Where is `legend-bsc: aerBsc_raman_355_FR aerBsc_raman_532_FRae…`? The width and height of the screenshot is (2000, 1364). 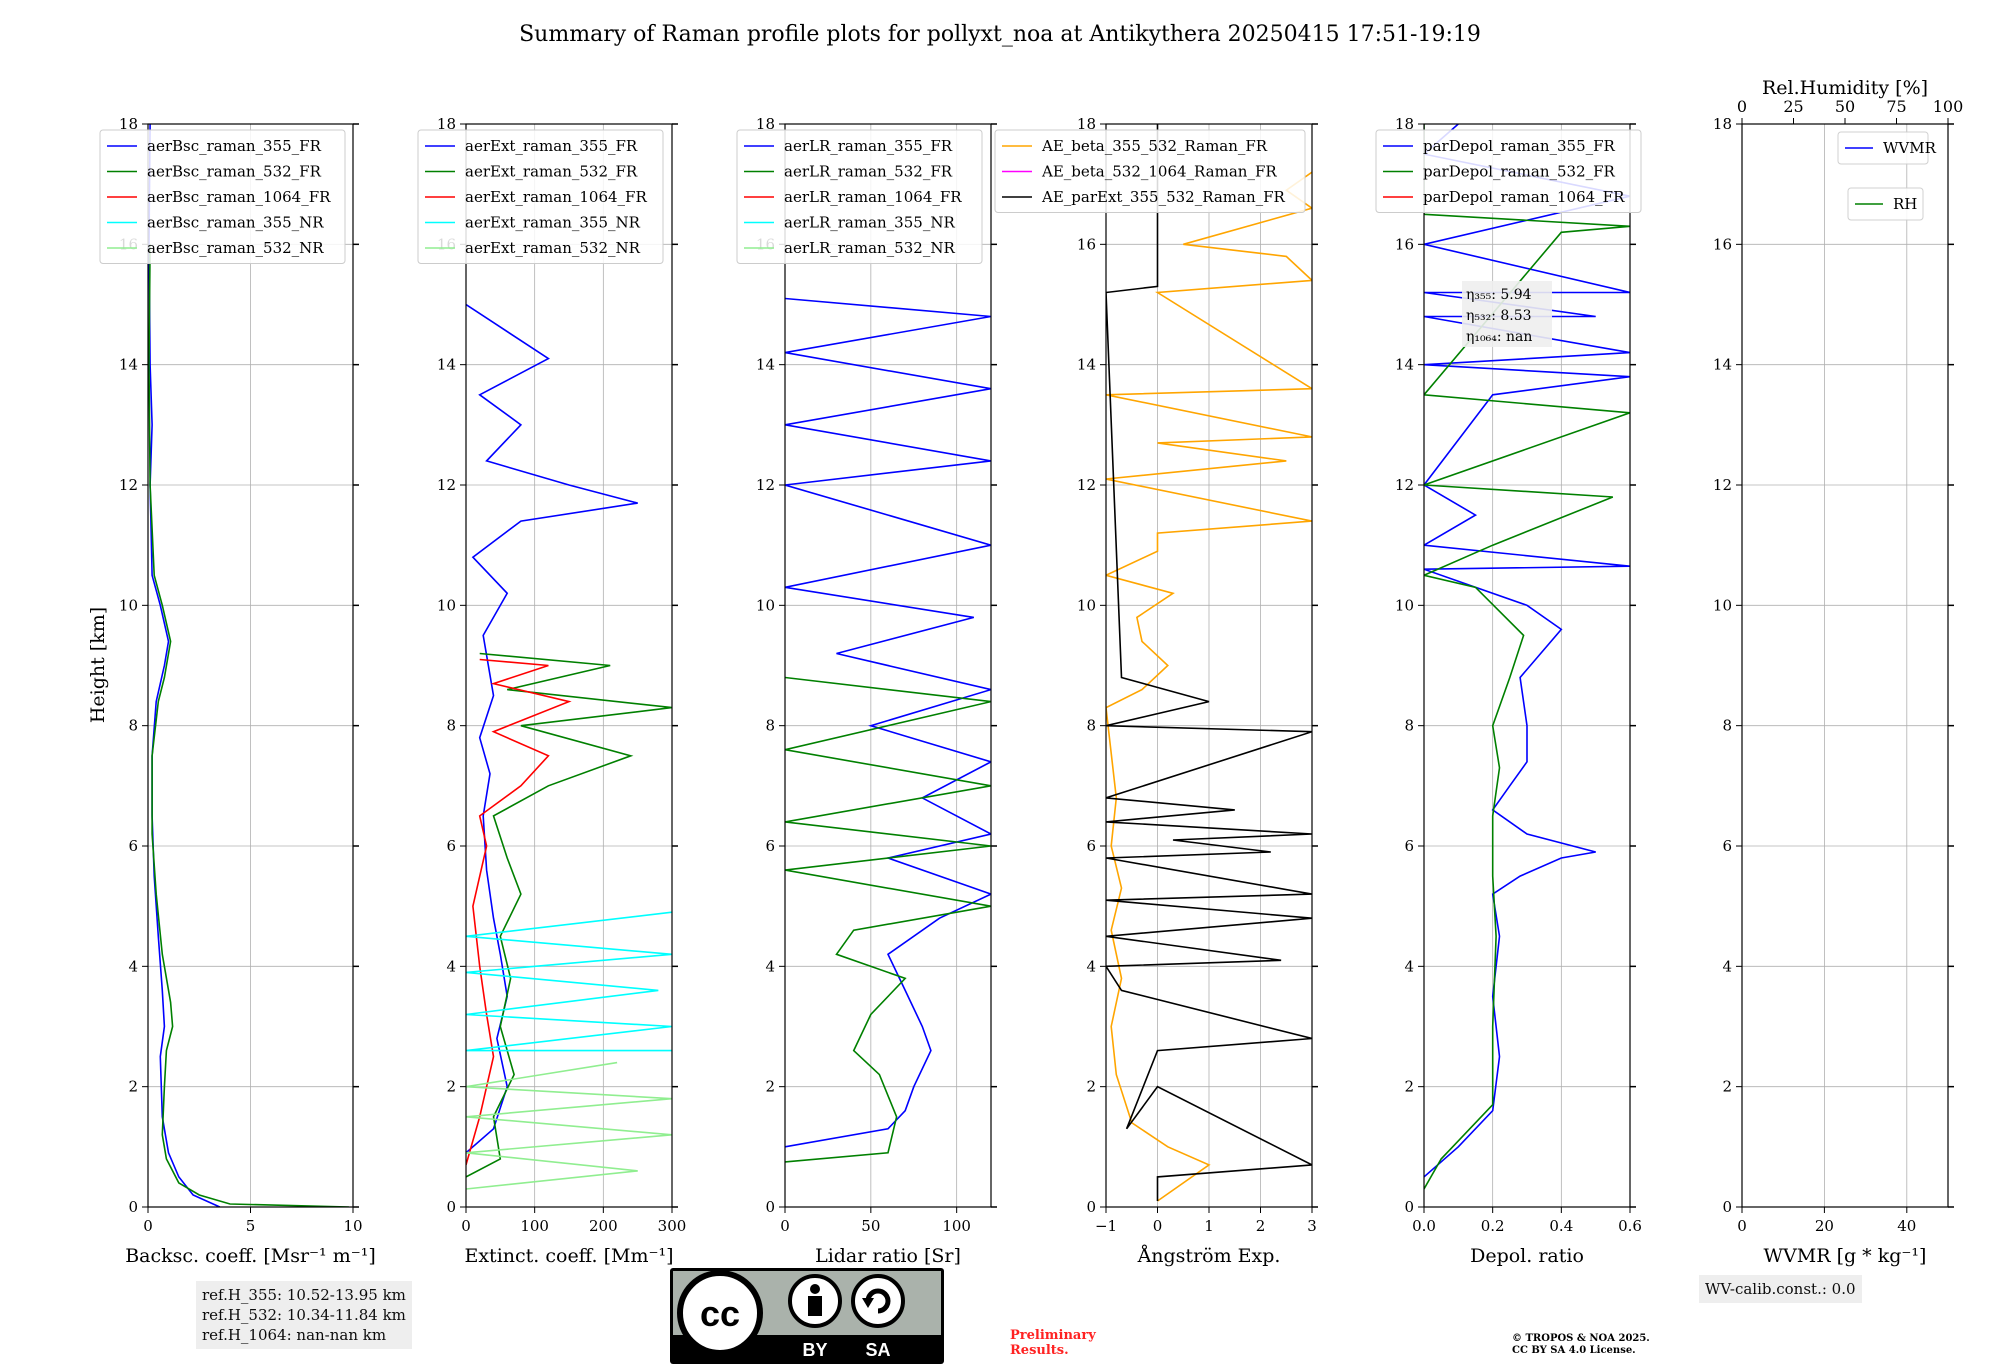 legend-bsc: aerBsc_raman_355_FR aerBsc_raman_532_FRae… is located at coordinates (222, 196).